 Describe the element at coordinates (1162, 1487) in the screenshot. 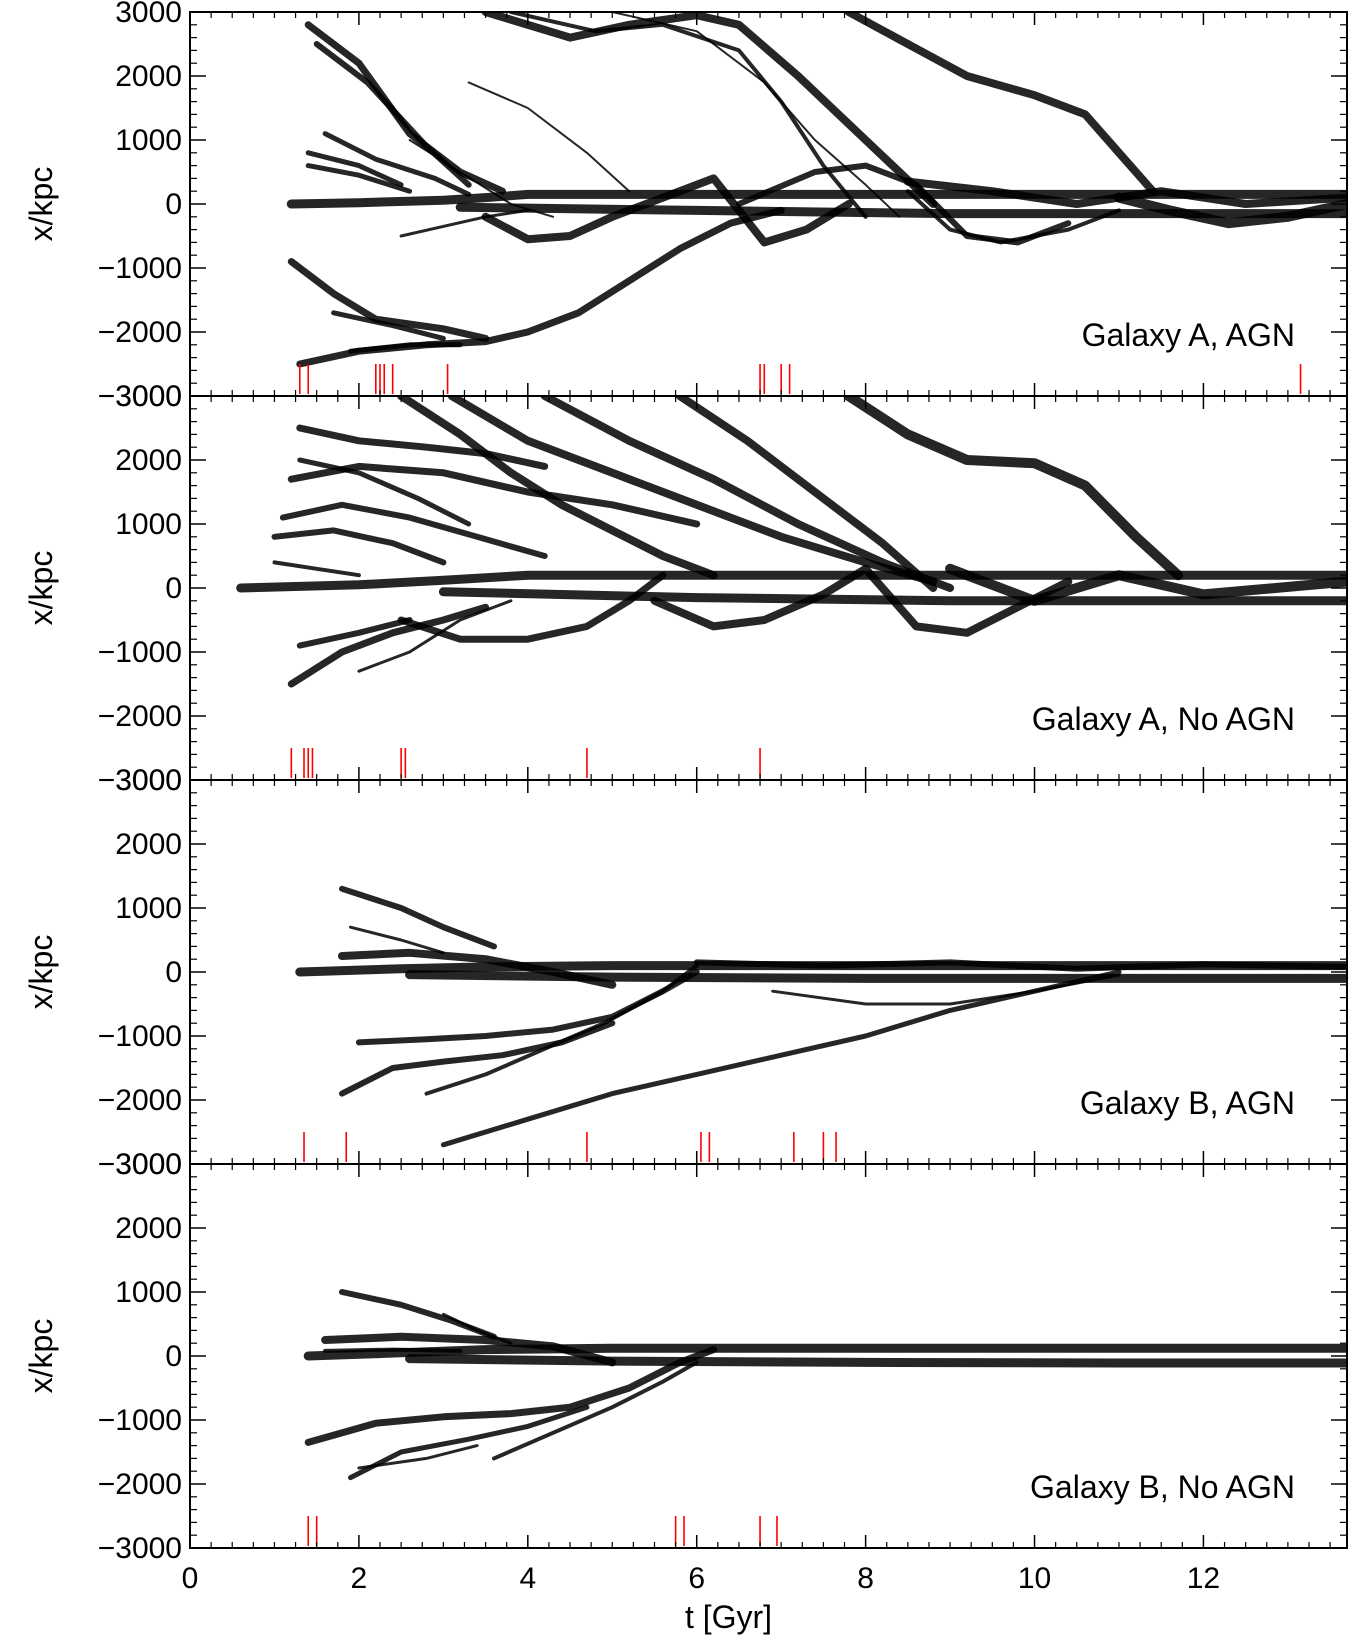

I see `panel-label: Galaxy B, No AGN` at that location.